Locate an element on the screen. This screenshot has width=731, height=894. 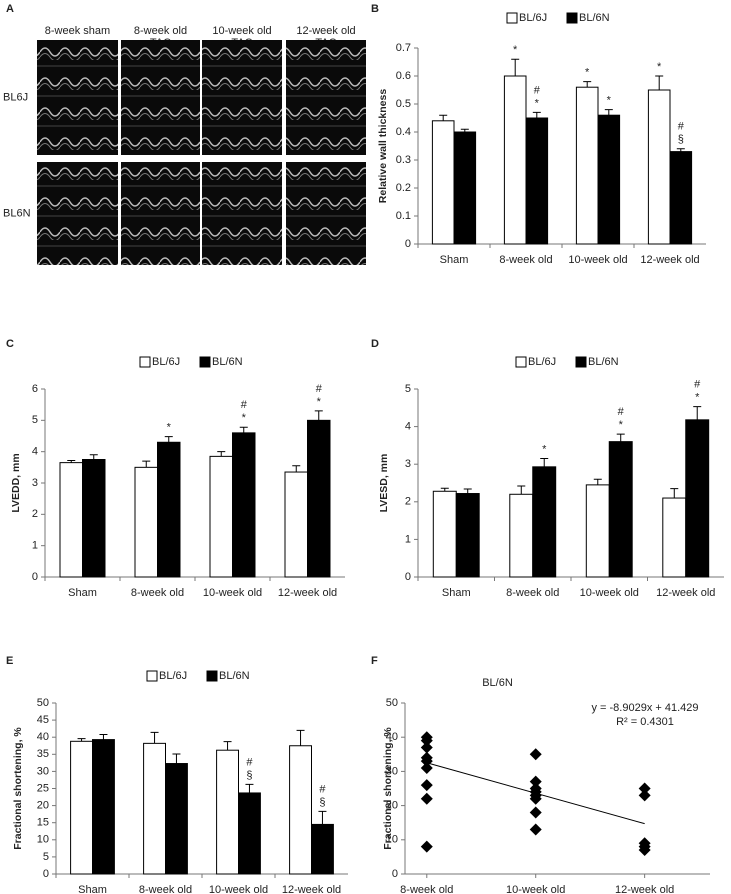
y-tick-label: 35 is located at coordinates (43, 754).